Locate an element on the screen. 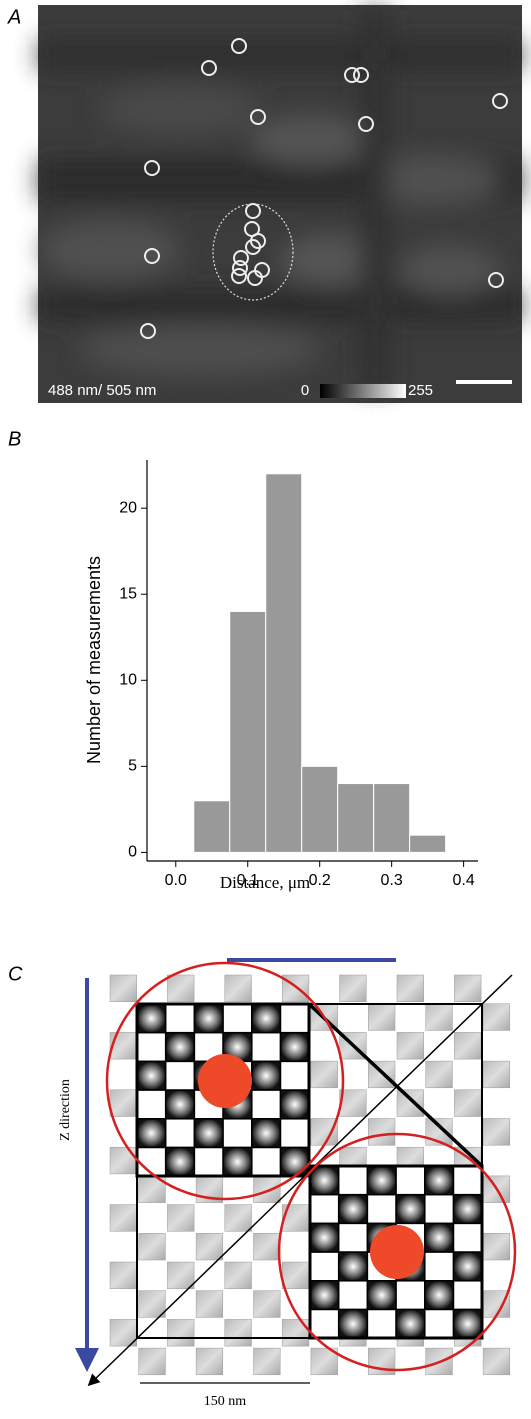 This screenshot has height=1419, width=531. axis-label: Z direction is located at coordinates (65, 1110).